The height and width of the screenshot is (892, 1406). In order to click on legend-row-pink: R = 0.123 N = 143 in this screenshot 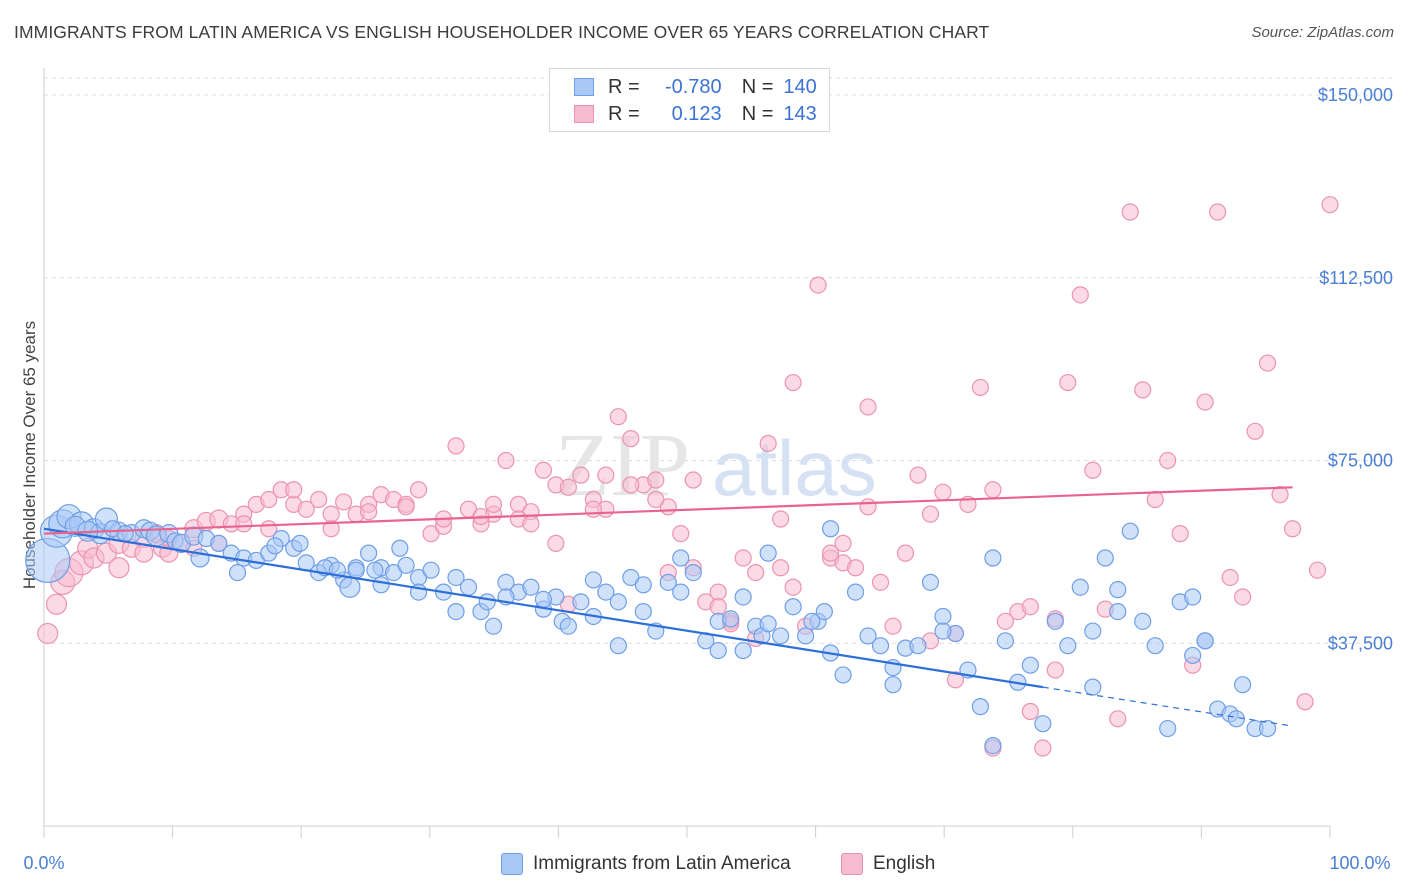, I will do `click(695, 114)`.